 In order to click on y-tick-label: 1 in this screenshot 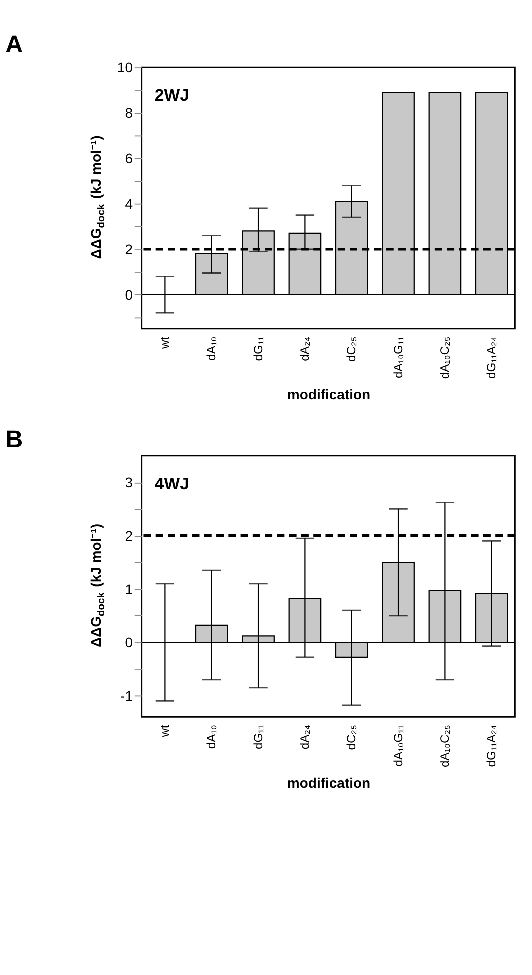, I will do `click(129, 589)`.